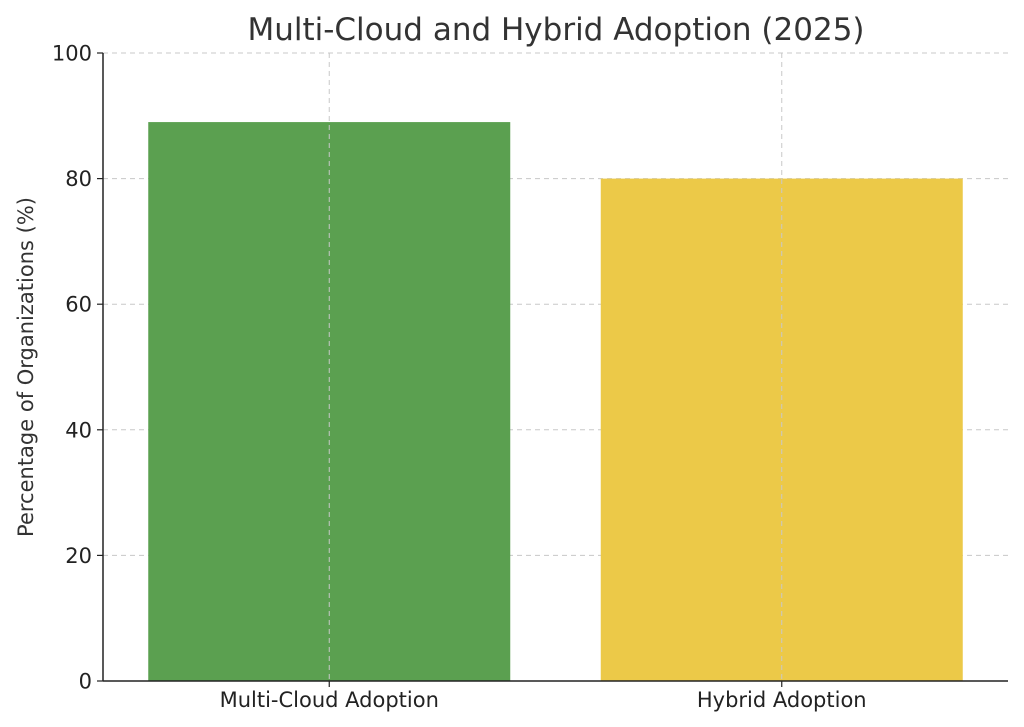  What do you see at coordinates (77, 368) in the screenshot?
I see `y-ticks: 0 20 40 60 80 100` at bounding box center [77, 368].